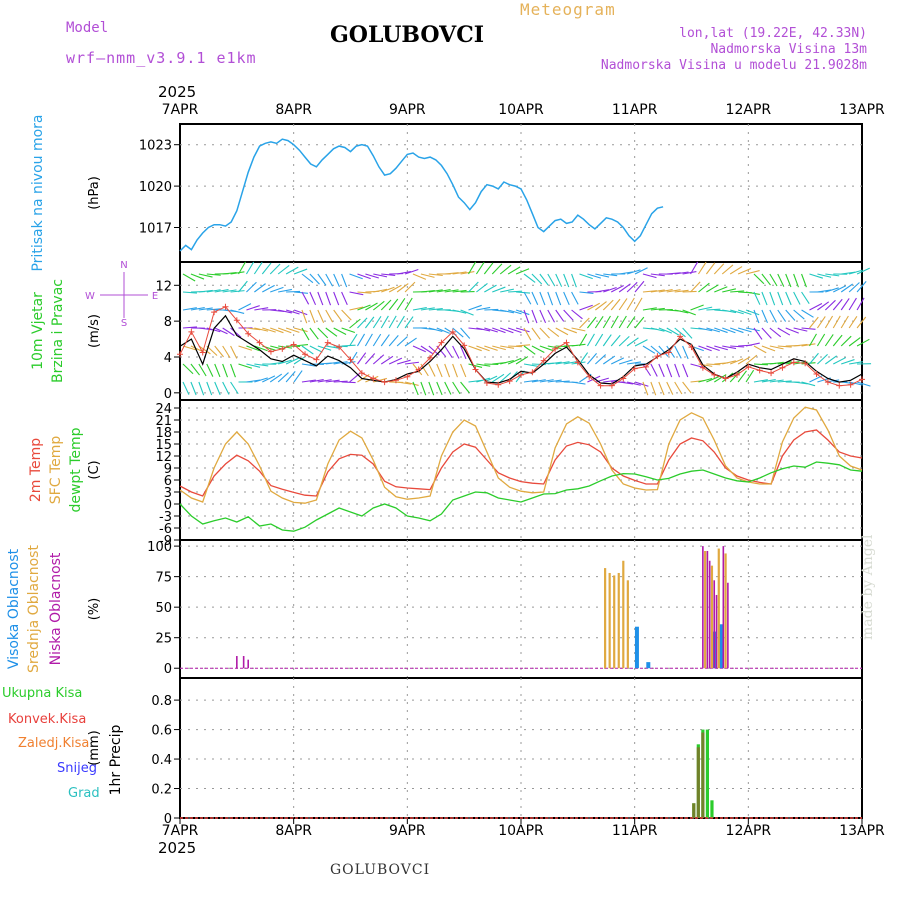 The image size is (900, 900). I want to click on cloud-title-low: Niska Oblacnost, so click(56, 608).